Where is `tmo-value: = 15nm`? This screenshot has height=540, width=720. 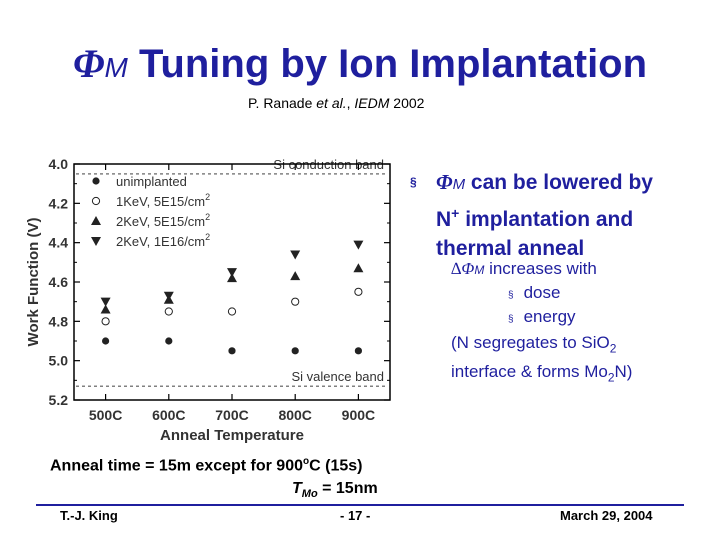
tmo-value: = 15nm is located at coordinates (347, 488).